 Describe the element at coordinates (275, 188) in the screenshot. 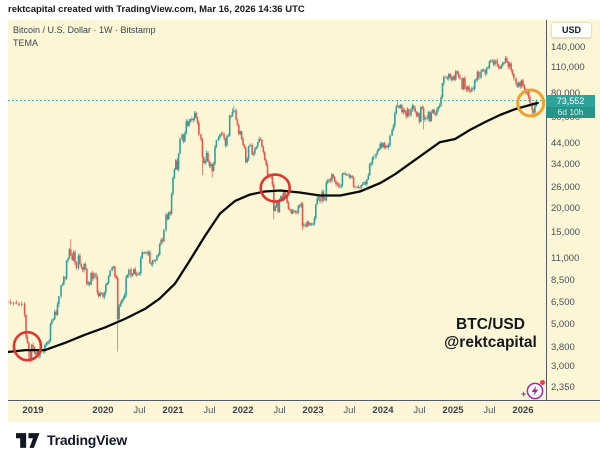

I see `tema-retest-2022-circle` at that location.